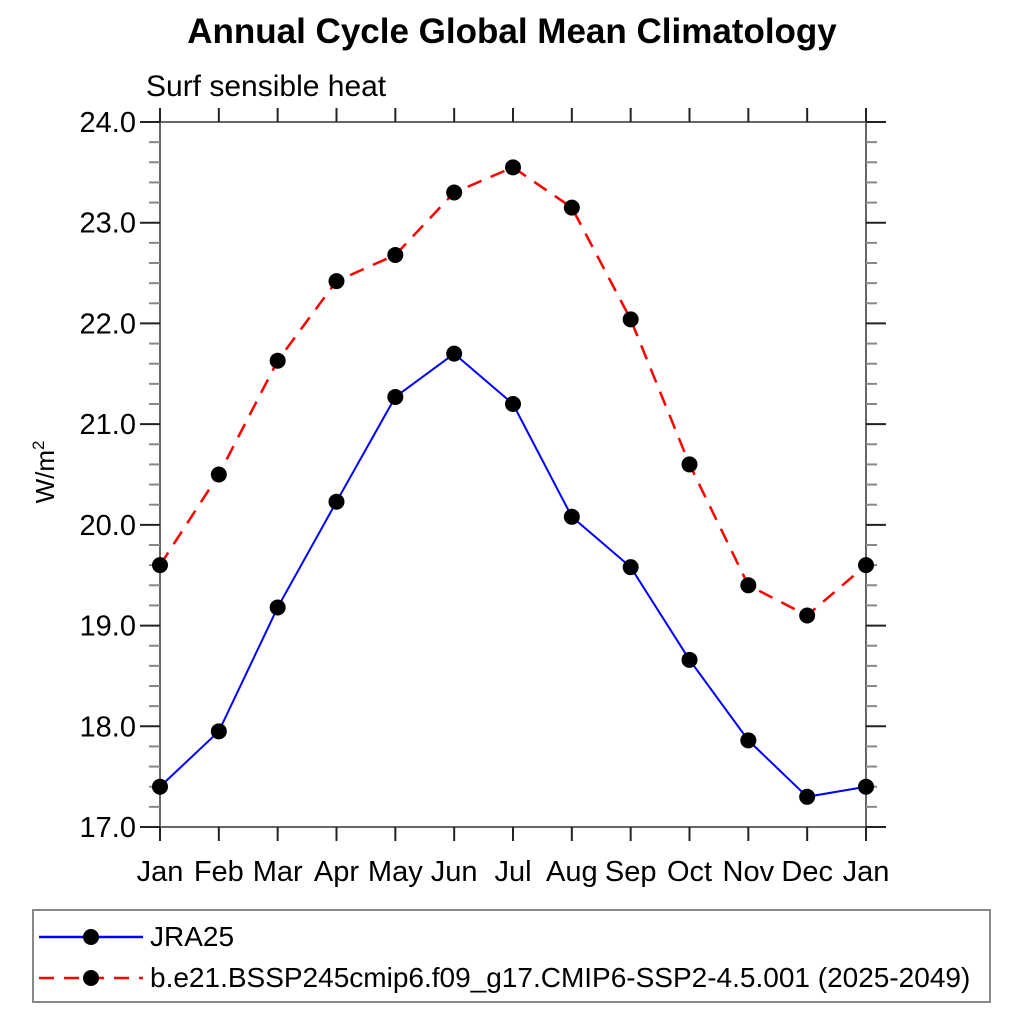  I want to click on legend-label-jra25: JRA25, so click(192, 936).